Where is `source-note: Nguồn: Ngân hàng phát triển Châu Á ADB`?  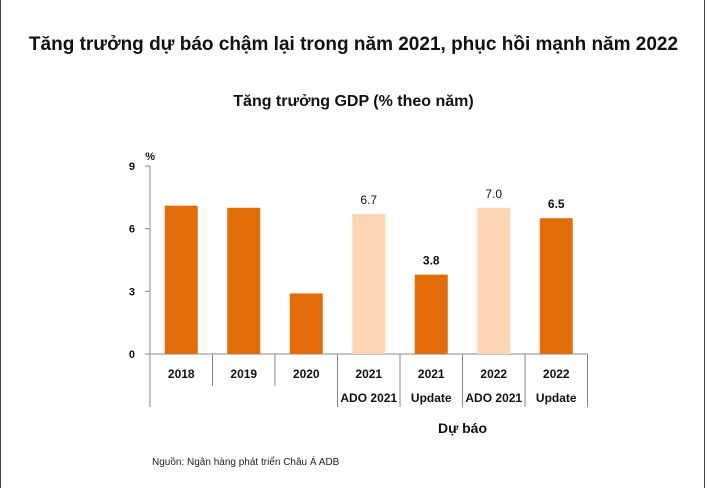
source-note: Nguồn: Ngân hàng phát triển Châu Á ADB is located at coordinates (246, 462).